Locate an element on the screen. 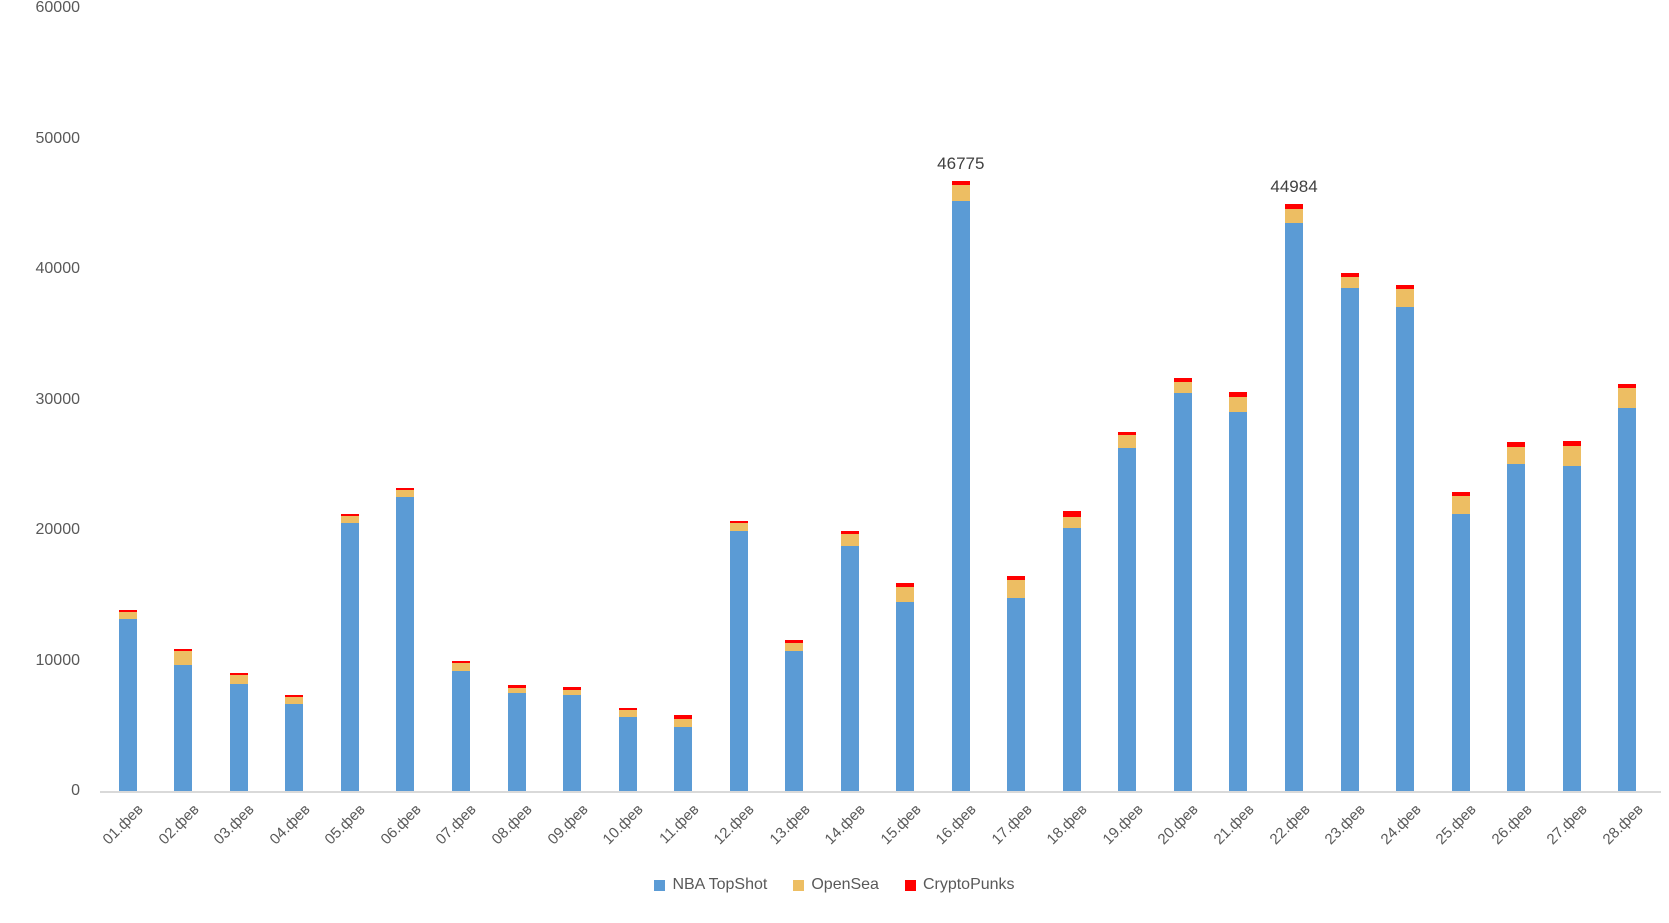  legend-item-nba-topshot: NBA TopShot is located at coordinates (710, 885).